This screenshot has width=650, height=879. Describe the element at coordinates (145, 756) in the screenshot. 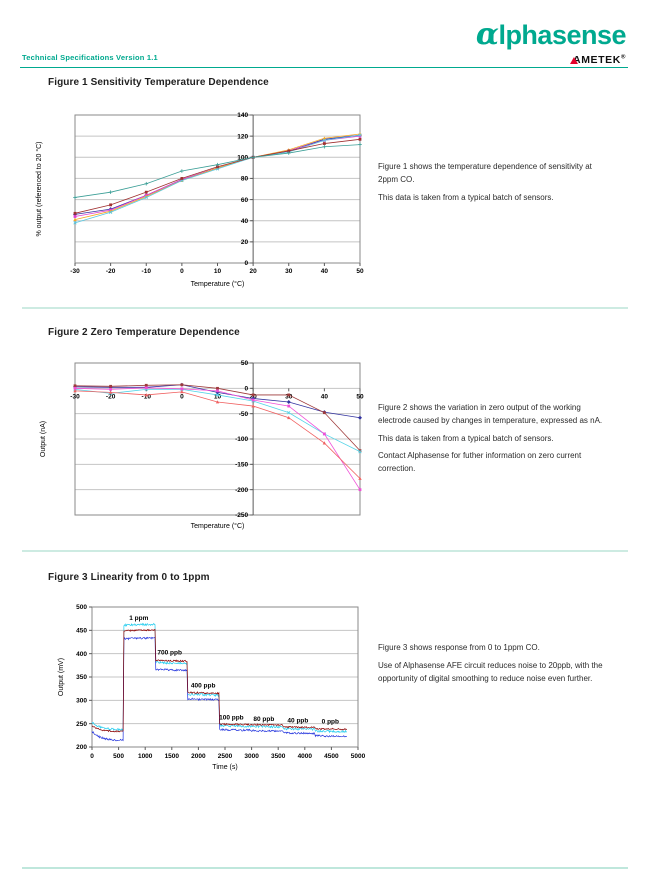

I see `svg-text: 1000` at that location.